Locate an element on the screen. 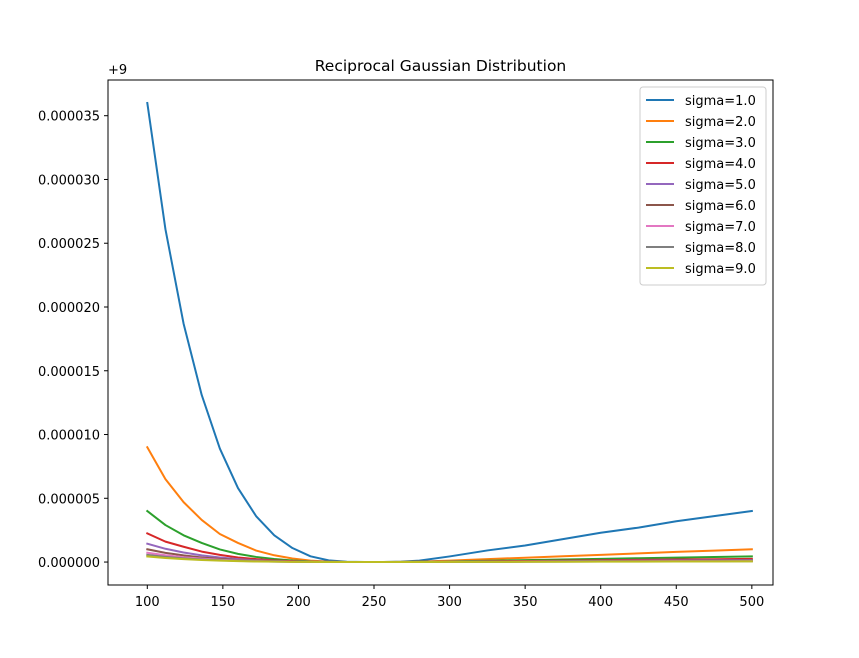 This screenshot has height=658, width=859. x-tick-label: 200 is located at coordinates (298, 602).